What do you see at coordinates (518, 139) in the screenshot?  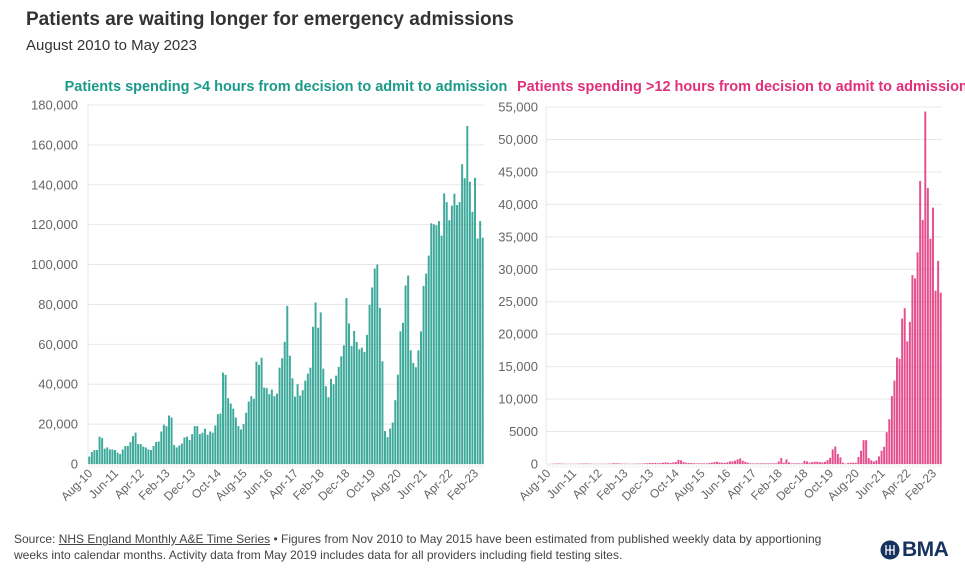 I see `y-tick-label: 50,000` at bounding box center [518, 139].